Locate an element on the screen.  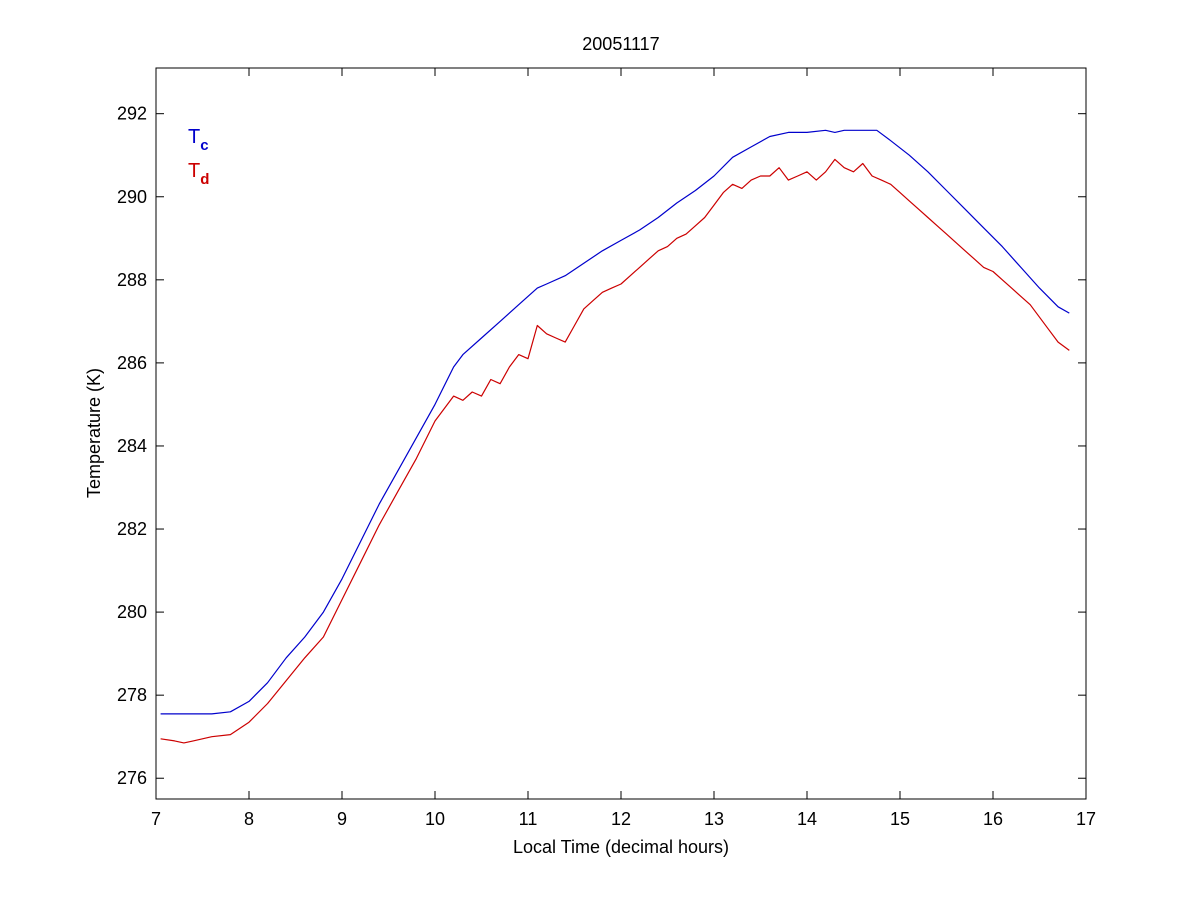
x-tick-label: 8 is located at coordinates (249, 819).